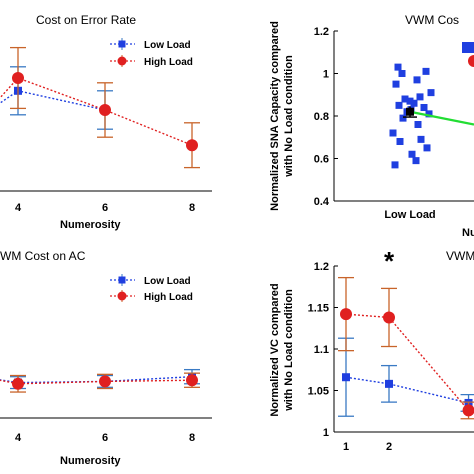  What do you see at coordinates (321, 117) in the screenshot?
I see `y-tick-label: 0.8` at bounding box center [321, 117].